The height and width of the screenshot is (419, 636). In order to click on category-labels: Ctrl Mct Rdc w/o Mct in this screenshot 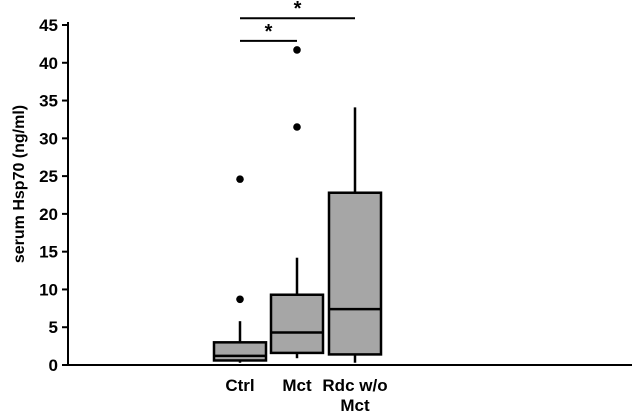, I will do `click(306, 395)`.